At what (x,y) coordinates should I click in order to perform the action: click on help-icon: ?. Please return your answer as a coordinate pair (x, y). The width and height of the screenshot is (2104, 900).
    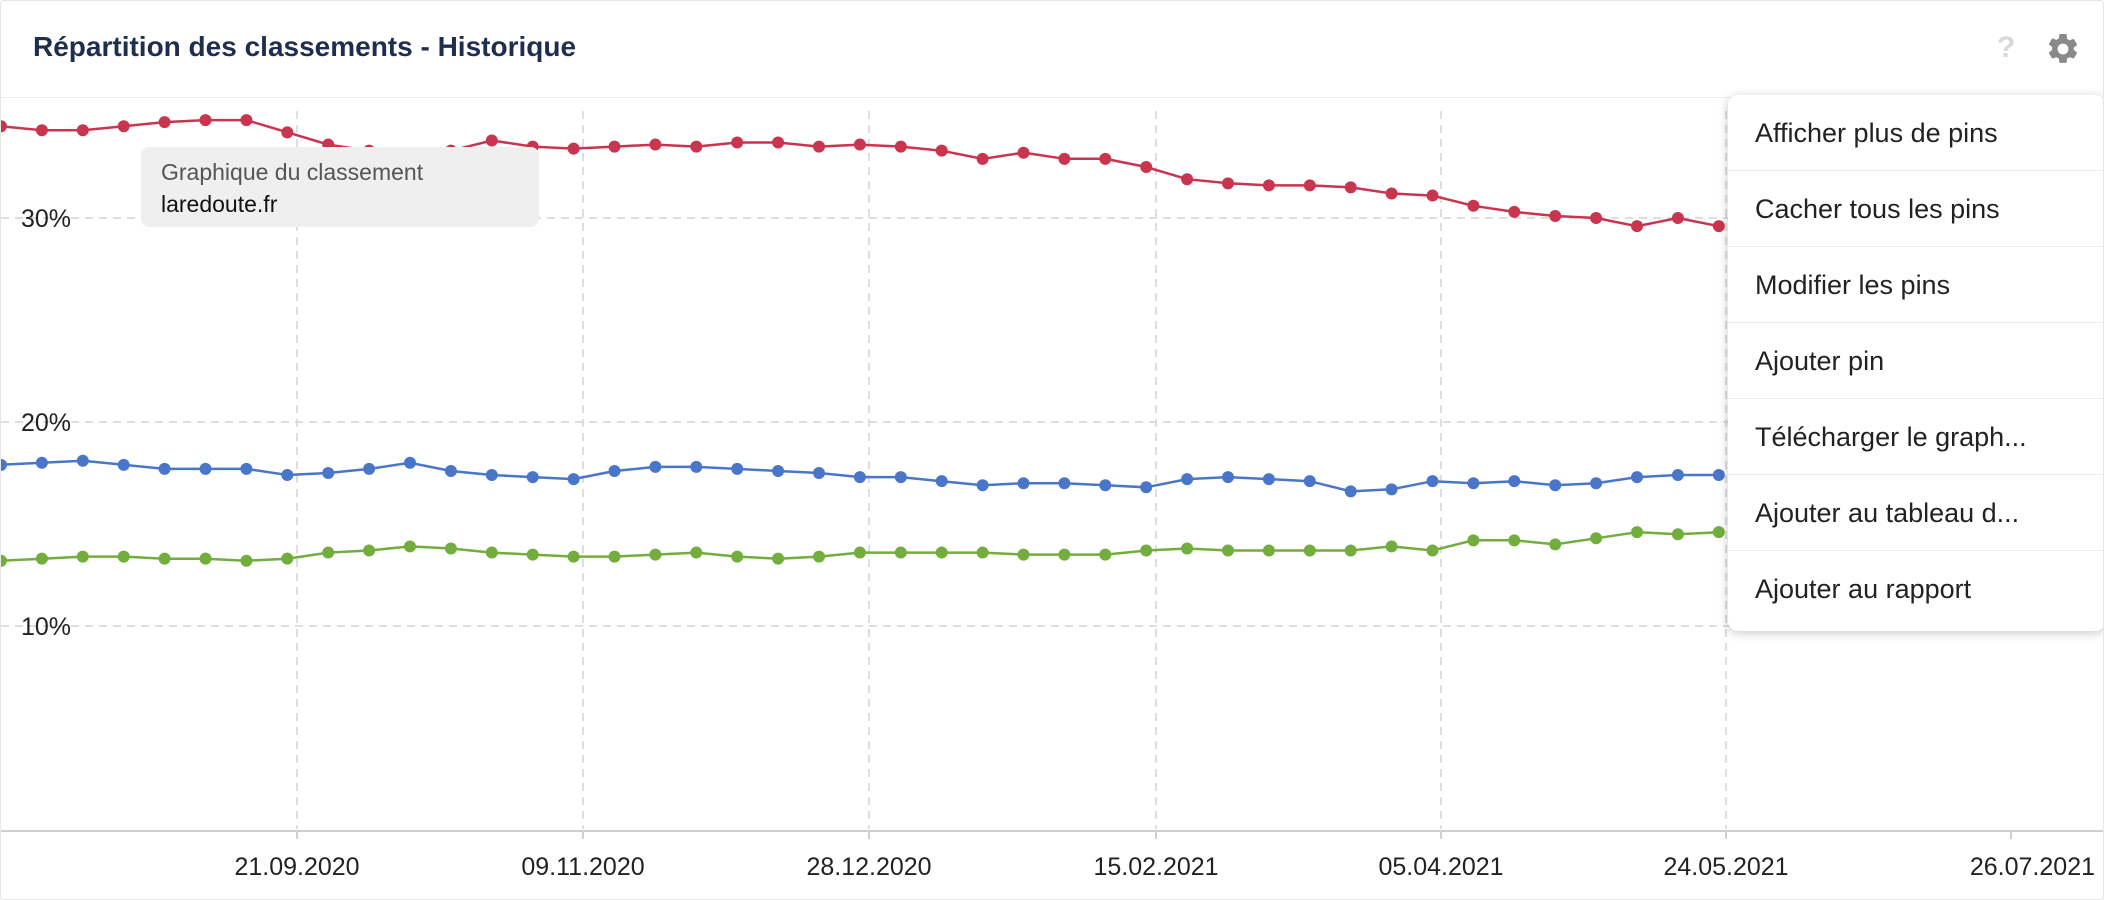
    Looking at the image, I should click on (2006, 47).